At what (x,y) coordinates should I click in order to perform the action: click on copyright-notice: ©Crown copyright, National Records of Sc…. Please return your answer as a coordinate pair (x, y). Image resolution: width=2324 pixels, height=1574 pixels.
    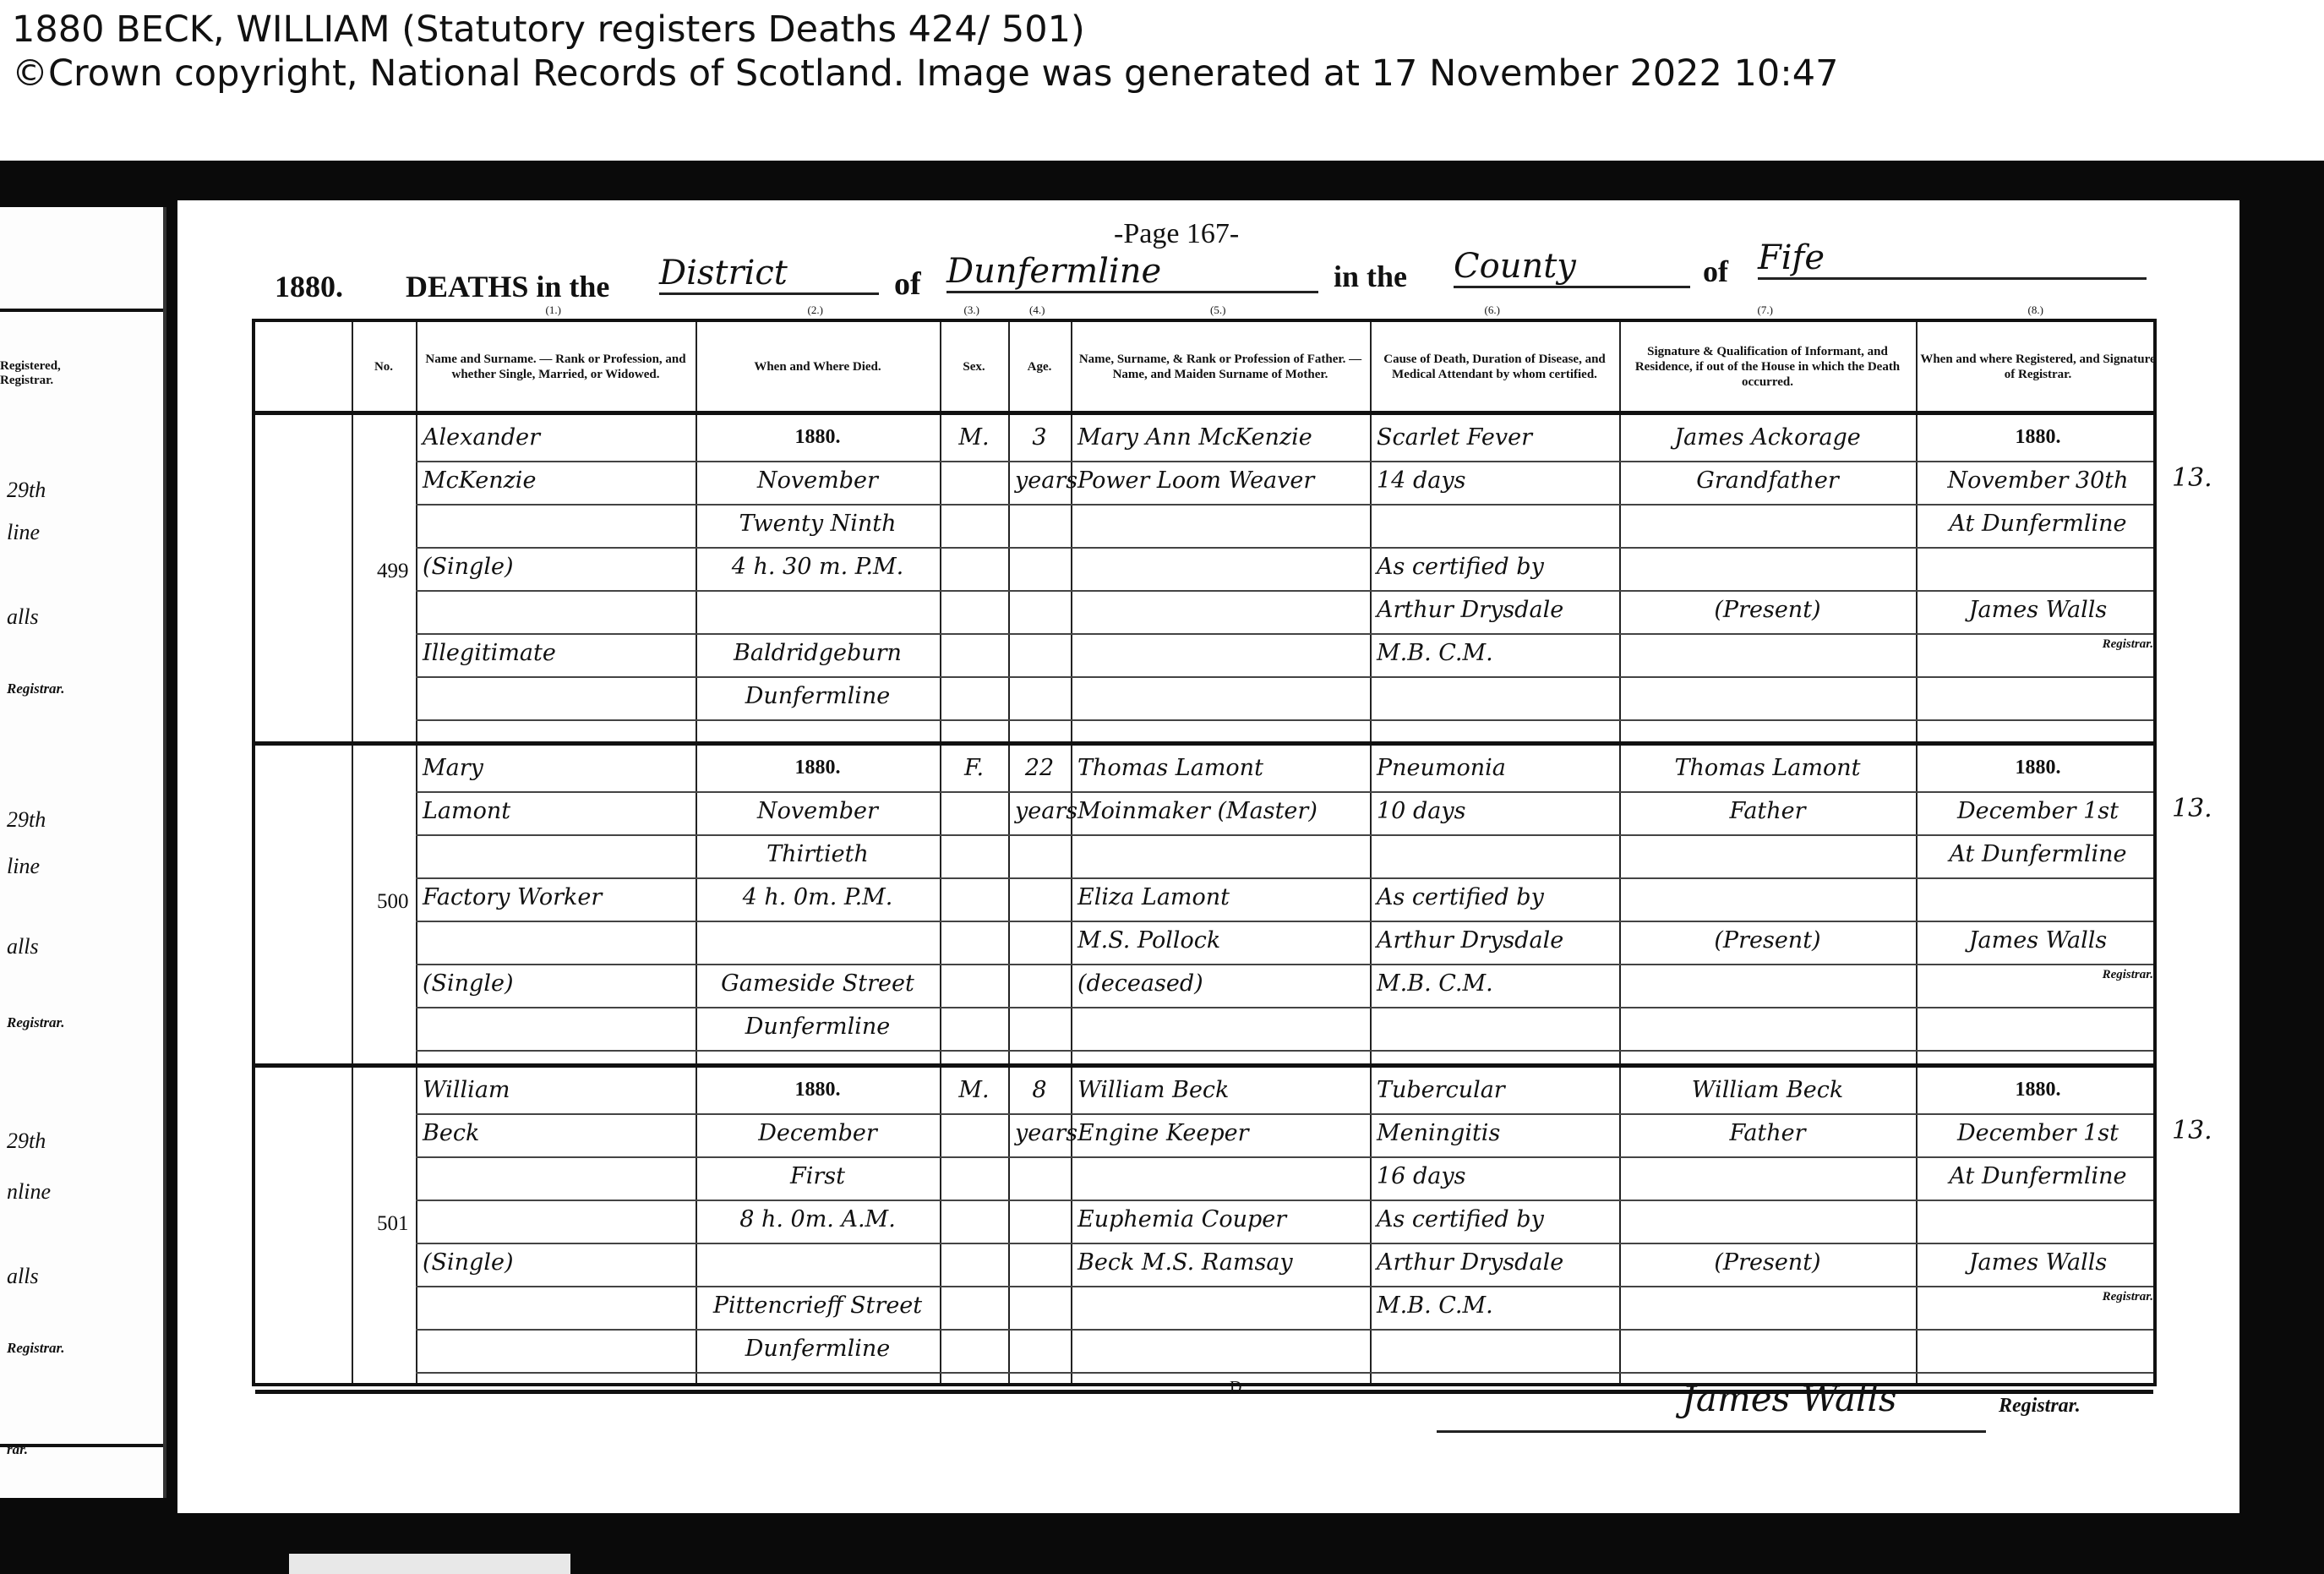
    Looking at the image, I should click on (925, 73).